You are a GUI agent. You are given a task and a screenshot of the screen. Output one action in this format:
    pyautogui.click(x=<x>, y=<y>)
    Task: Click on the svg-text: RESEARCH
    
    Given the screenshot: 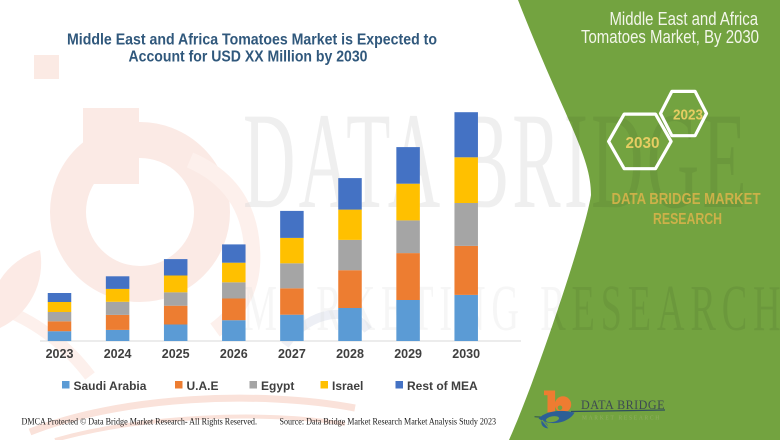 What is the action you would take?
    pyautogui.click(x=687, y=219)
    